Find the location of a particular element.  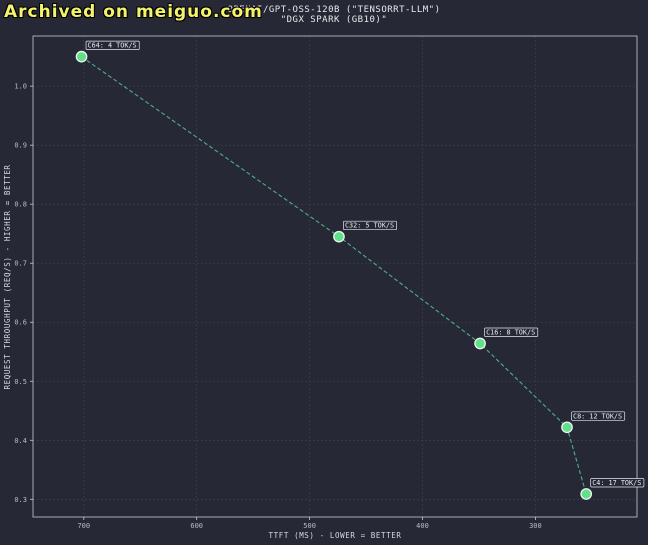

point-label: C32: 5 TOK/S is located at coordinates (369, 226).